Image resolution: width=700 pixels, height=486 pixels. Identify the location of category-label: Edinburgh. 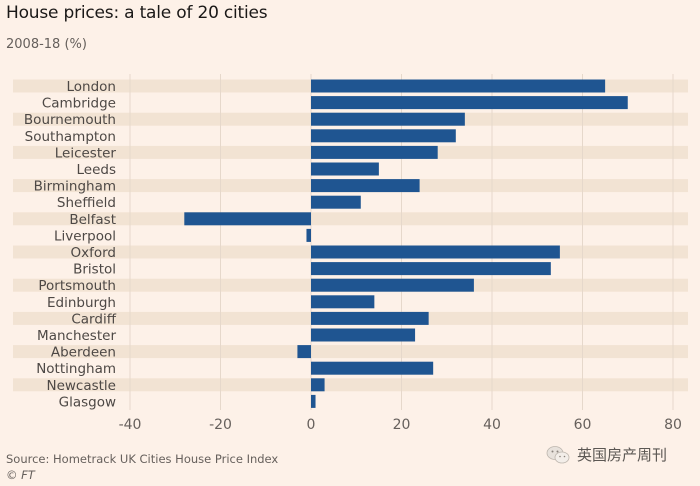
(81, 303).